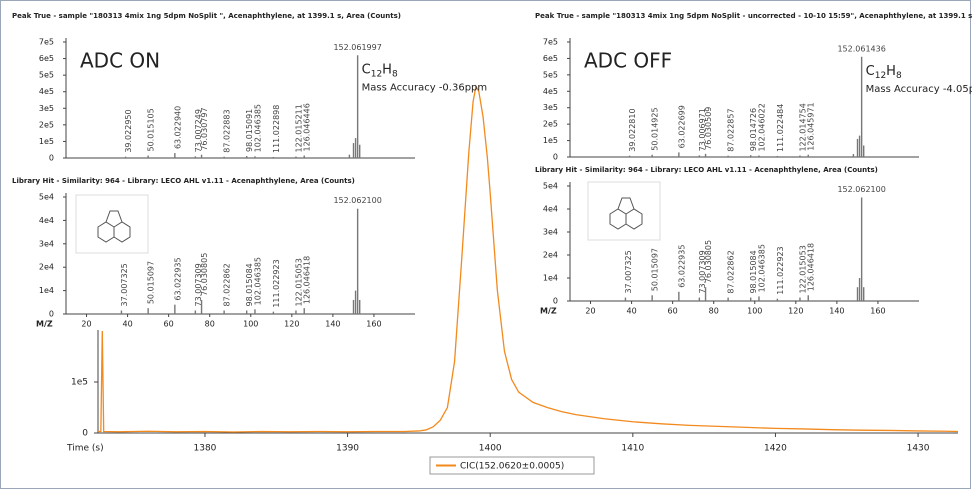 The height and width of the screenshot is (493, 972). What do you see at coordinates (702, 129) in the screenshot?
I see `peak-label: 73.006971` at bounding box center [702, 129].